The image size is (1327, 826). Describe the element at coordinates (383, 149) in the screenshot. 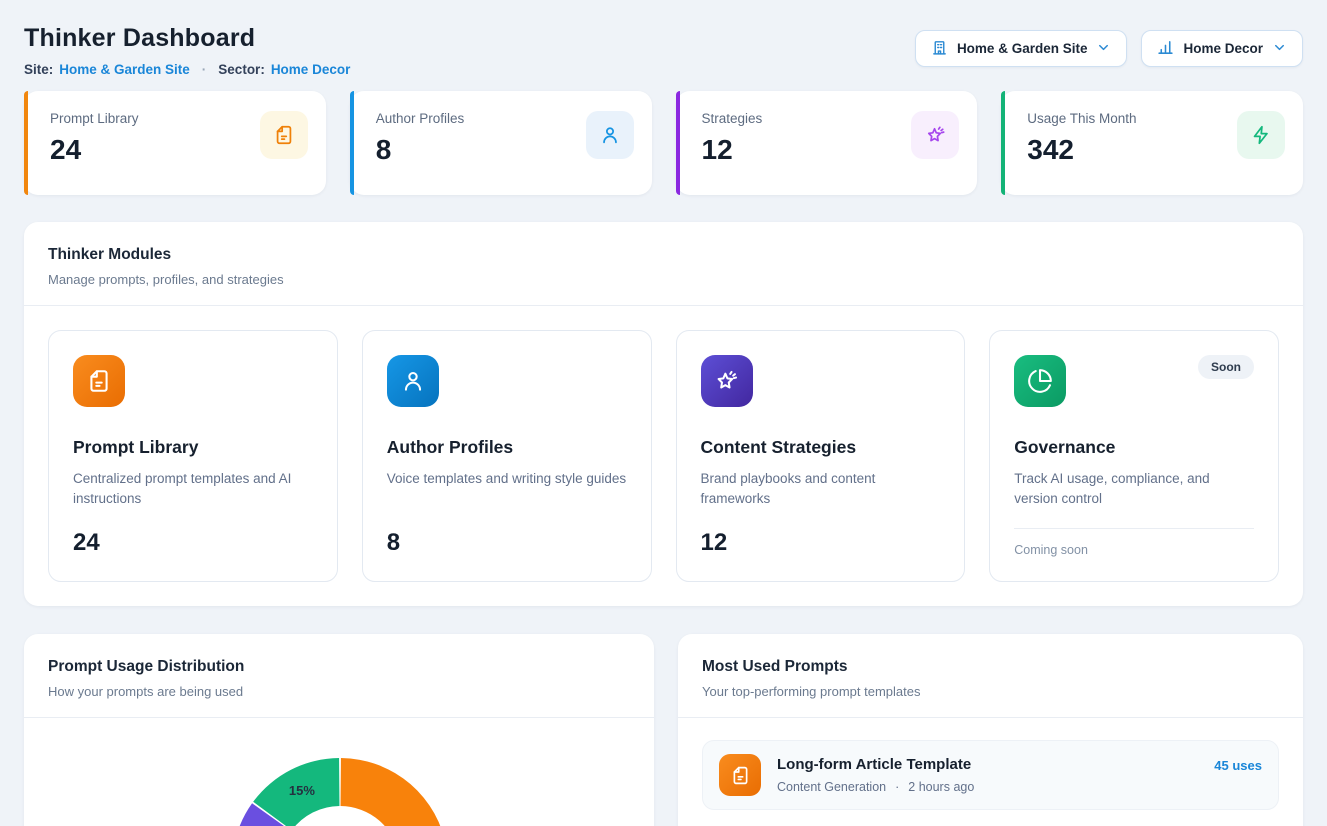

I see `stat-value: 8` at that location.